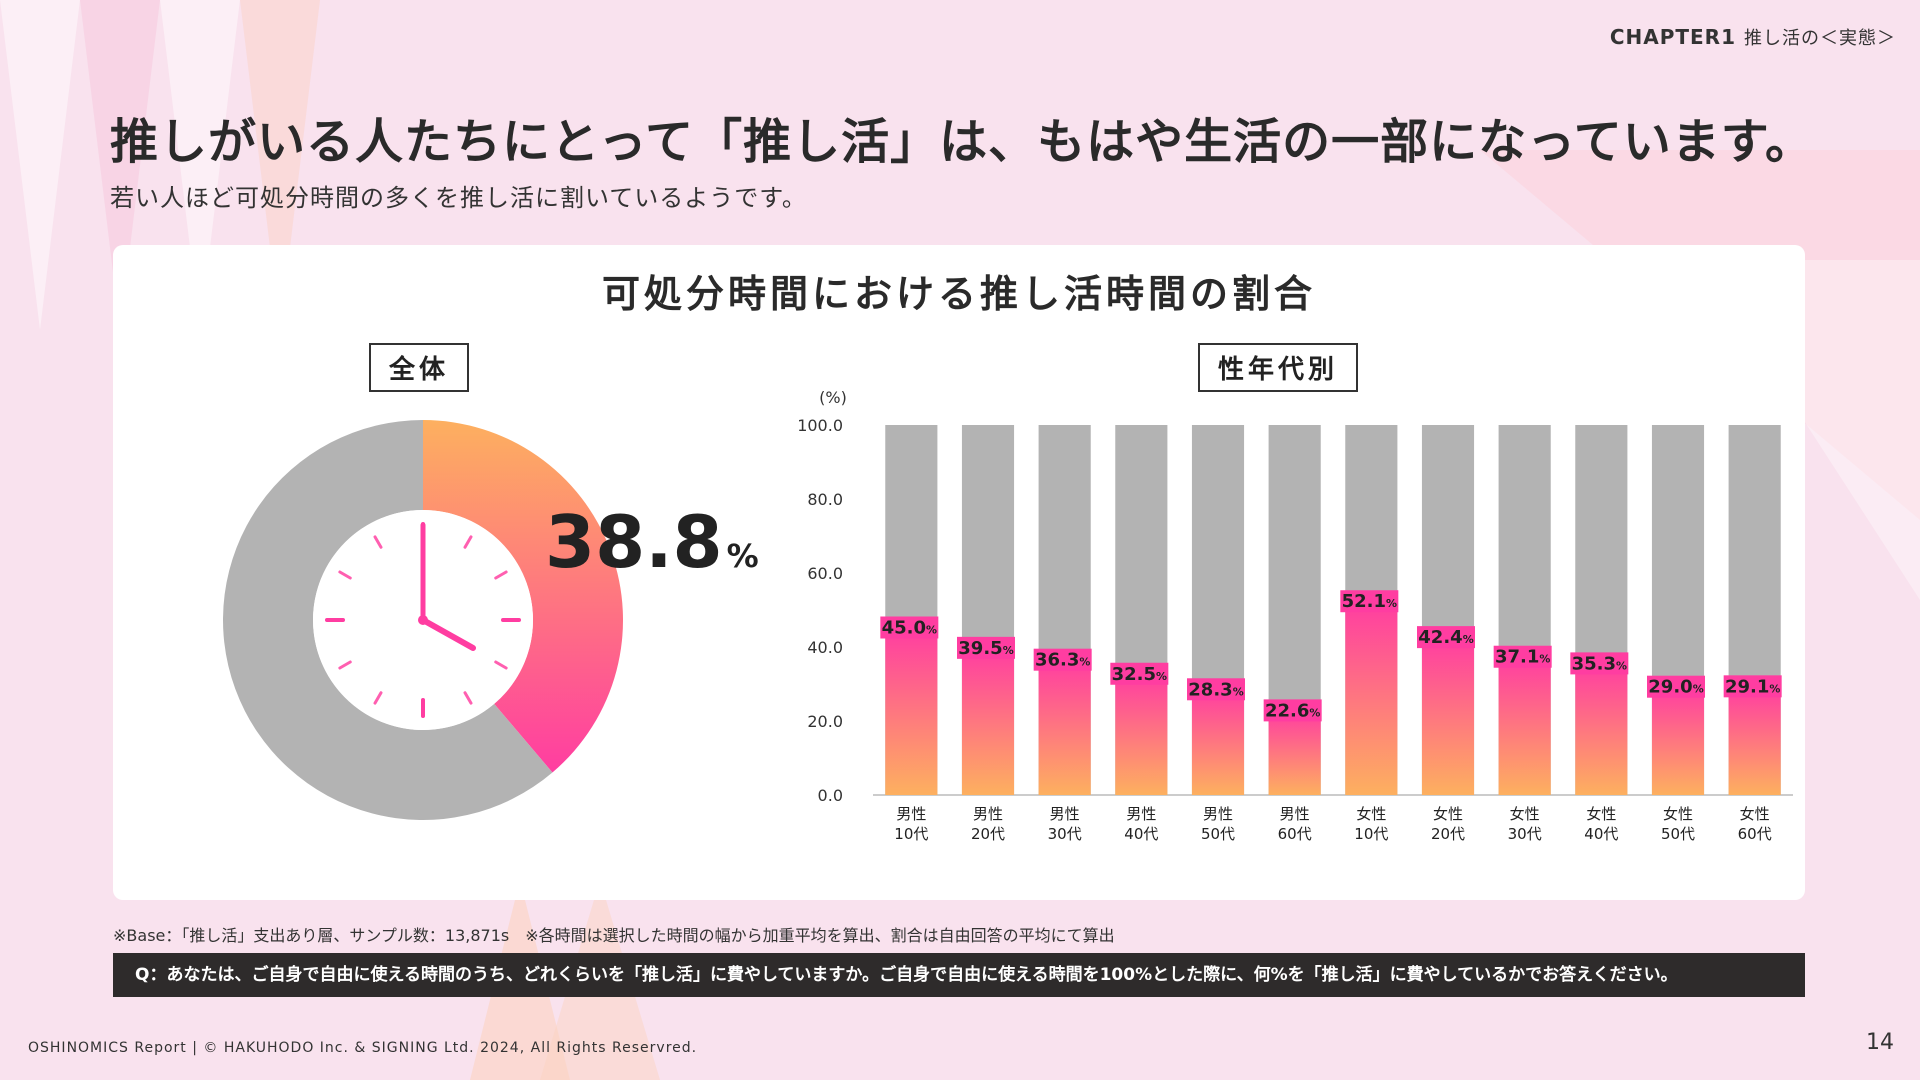  I want to click on chapter-number: CHAPTER1, so click(1672, 37).